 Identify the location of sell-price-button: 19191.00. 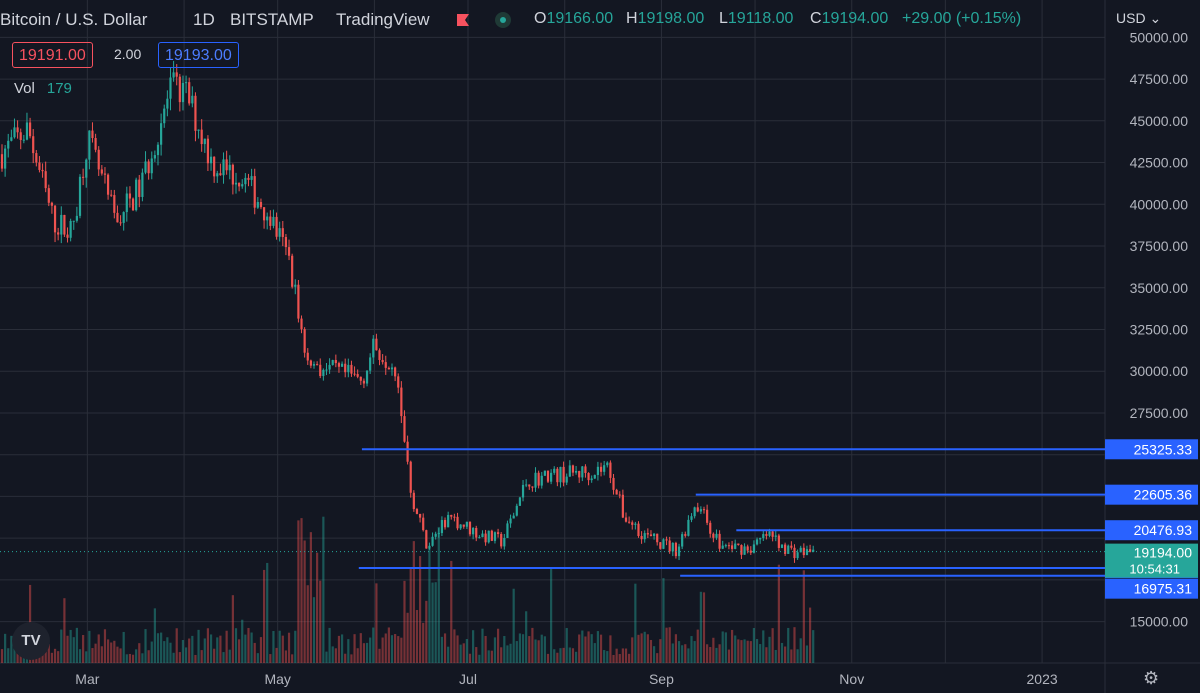
(52, 55).